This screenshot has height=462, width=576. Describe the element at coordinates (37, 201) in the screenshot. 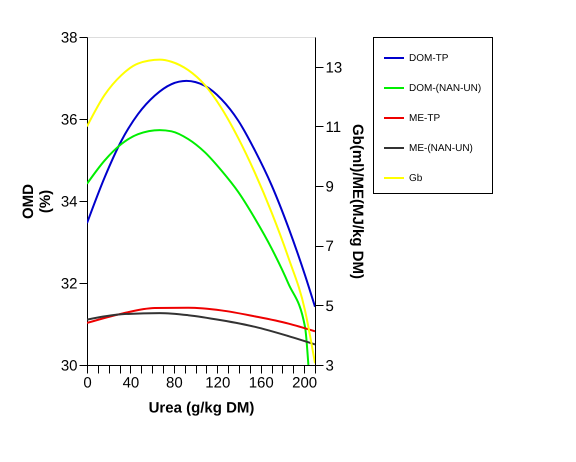

I see `y-axis-title: OMD (%)` at that location.